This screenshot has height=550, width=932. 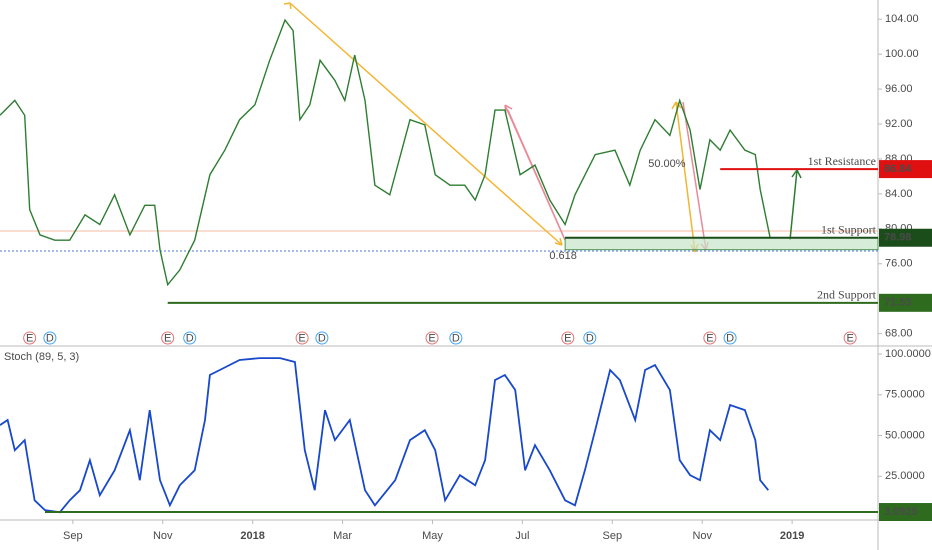 I want to click on x-tick-label: Jul, so click(x=522, y=536).